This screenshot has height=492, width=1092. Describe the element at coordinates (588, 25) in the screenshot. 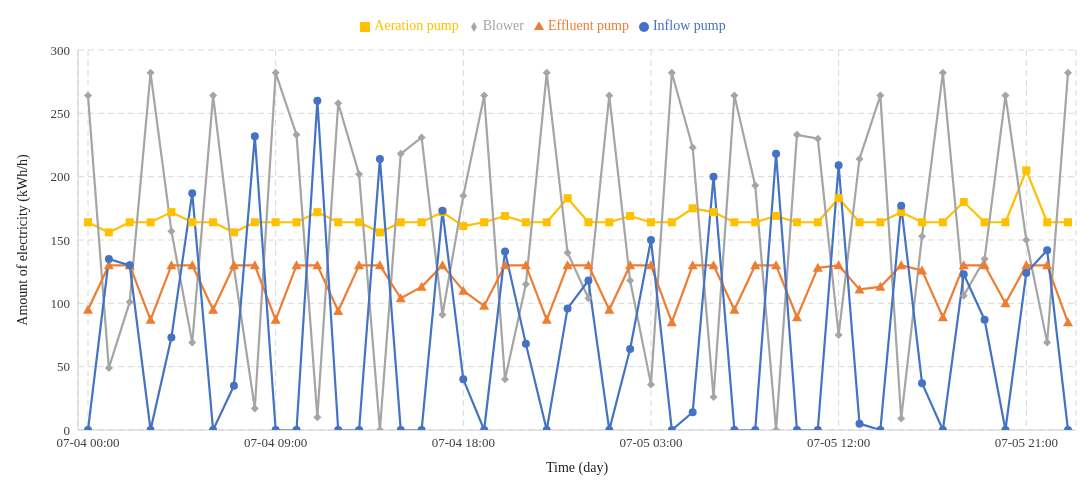

I see `legend-label: Effluent pump` at that location.